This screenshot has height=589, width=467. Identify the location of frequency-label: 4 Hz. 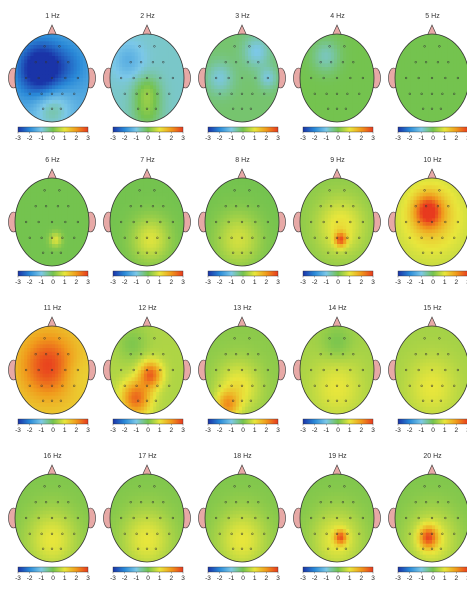
(337, 16).